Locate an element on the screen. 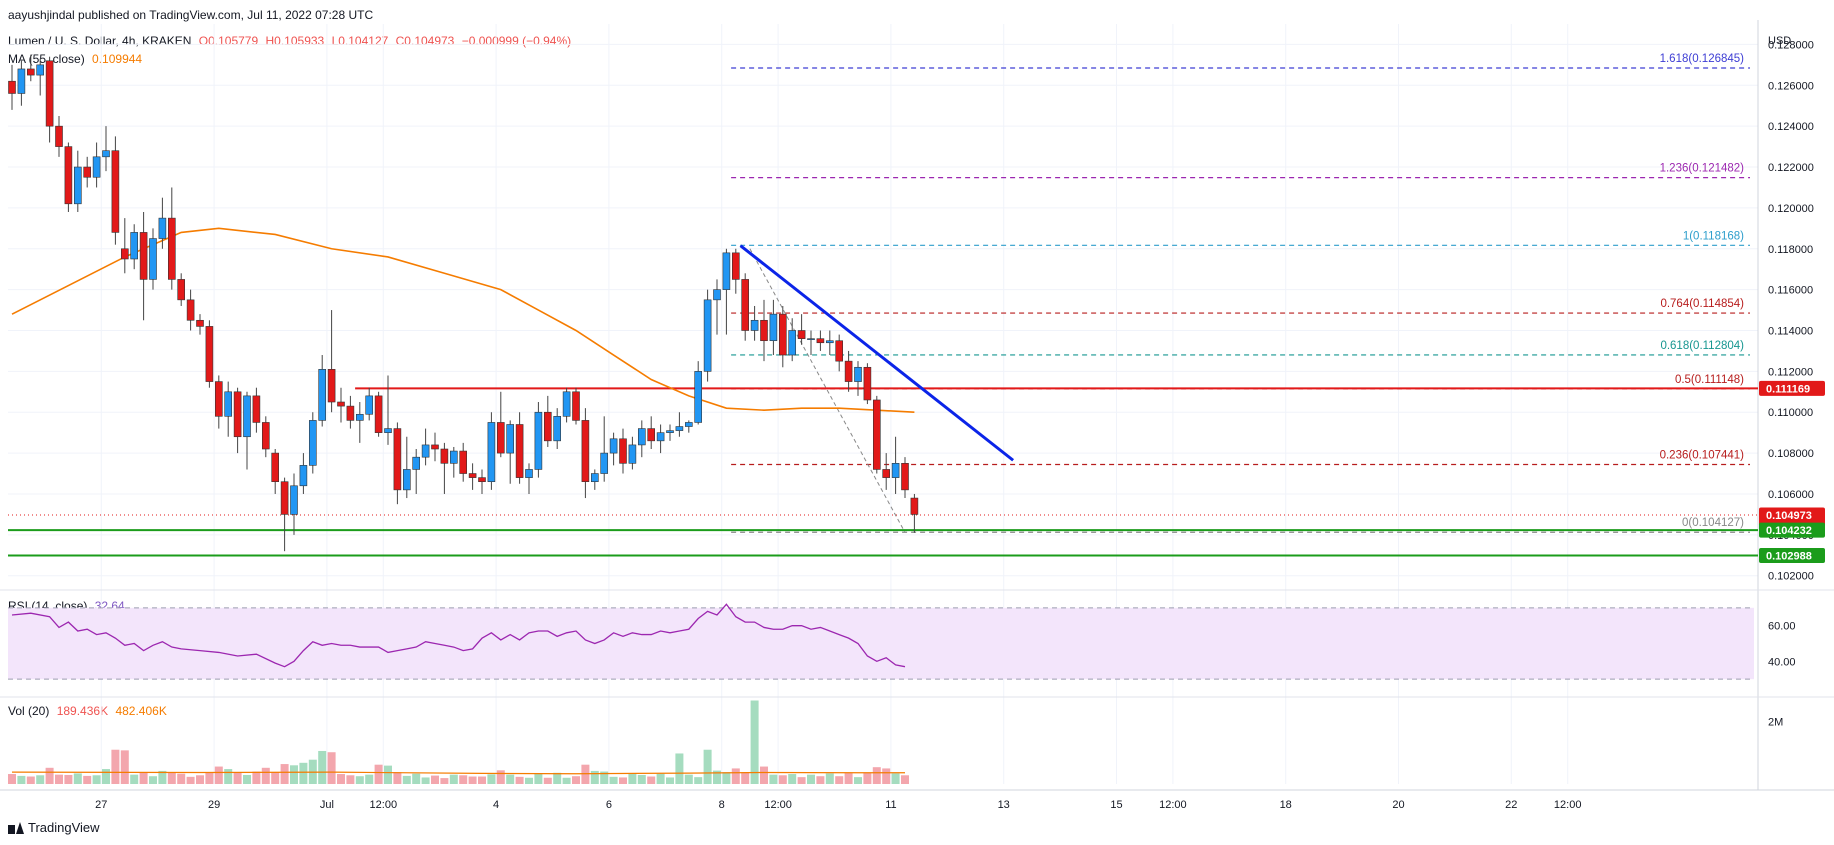 This screenshot has height=845, width=1834. volume-legend: Vol (20) 189.436K 482.406K is located at coordinates (89, 711).